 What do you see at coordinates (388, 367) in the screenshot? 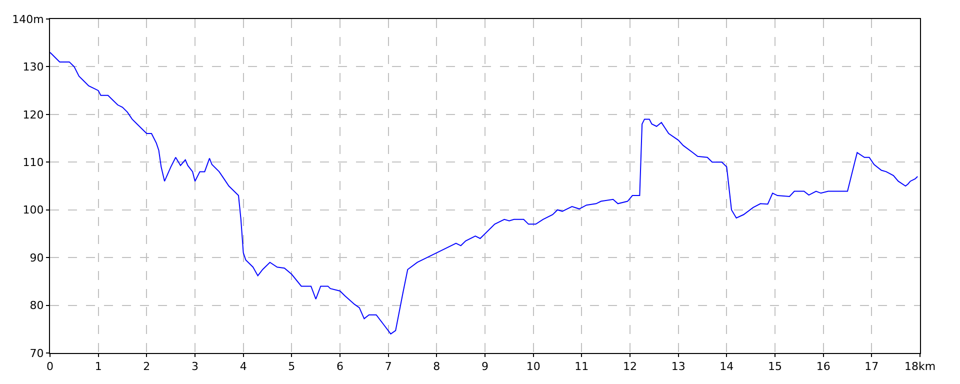
I see `x-tick-label: 7` at bounding box center [388, 367].